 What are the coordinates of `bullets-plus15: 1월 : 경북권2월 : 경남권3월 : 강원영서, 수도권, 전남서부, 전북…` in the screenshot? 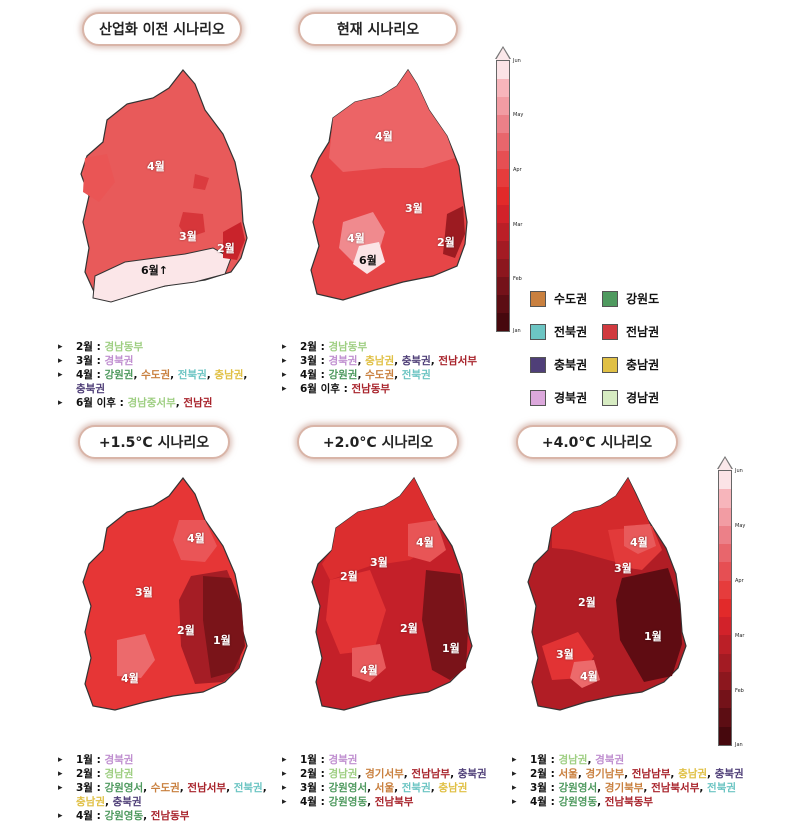 It's located at (168, 788).